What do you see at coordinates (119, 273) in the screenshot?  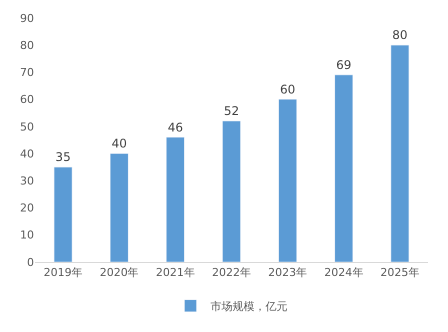 I see `x-tick-label: 2020年` at bounding box center [119, 273].